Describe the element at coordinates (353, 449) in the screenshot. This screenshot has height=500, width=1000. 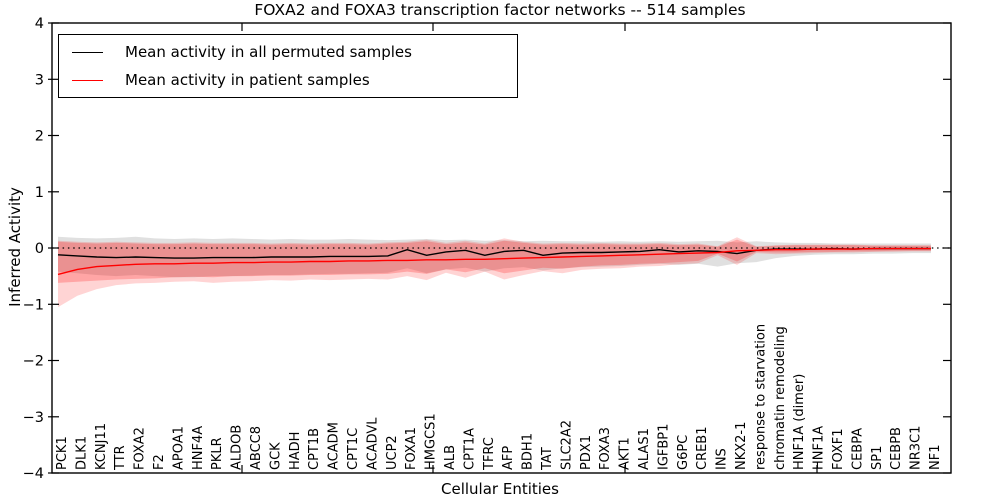
I see `x-tick-label: CPT1C` at that location.